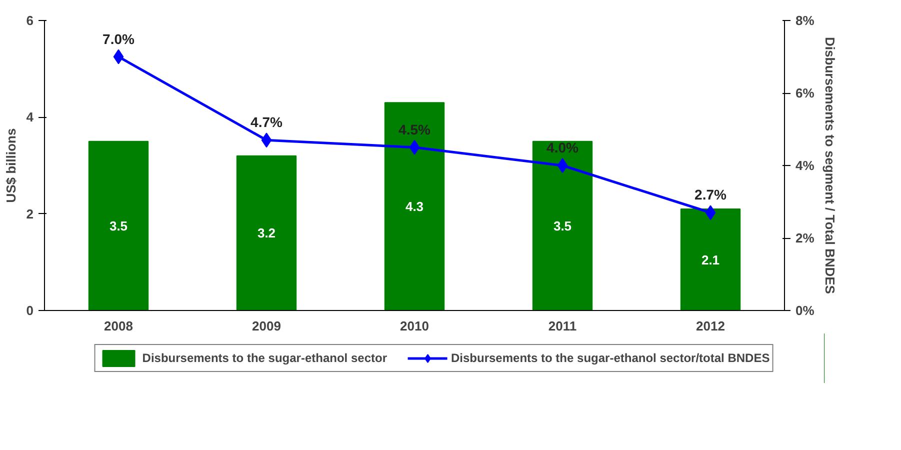  Describe the element at coordinates (415, 129) in the screenshot. I see `data-label: 4.5%` at that location.